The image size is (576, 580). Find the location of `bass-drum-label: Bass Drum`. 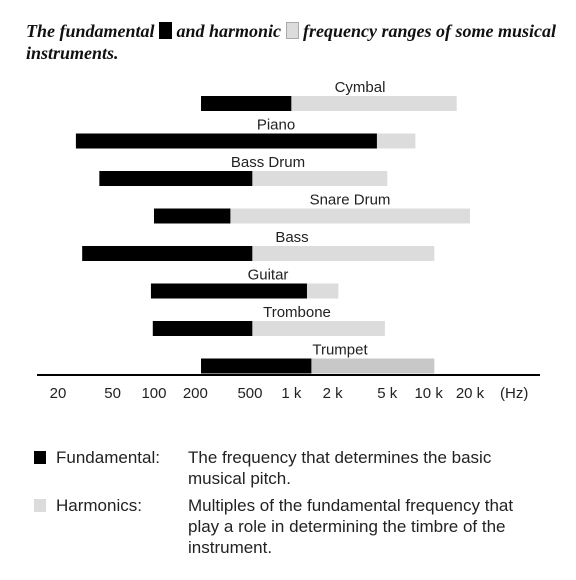

bass-drum-label: Bass Drum is located at coordinates (268, 162).